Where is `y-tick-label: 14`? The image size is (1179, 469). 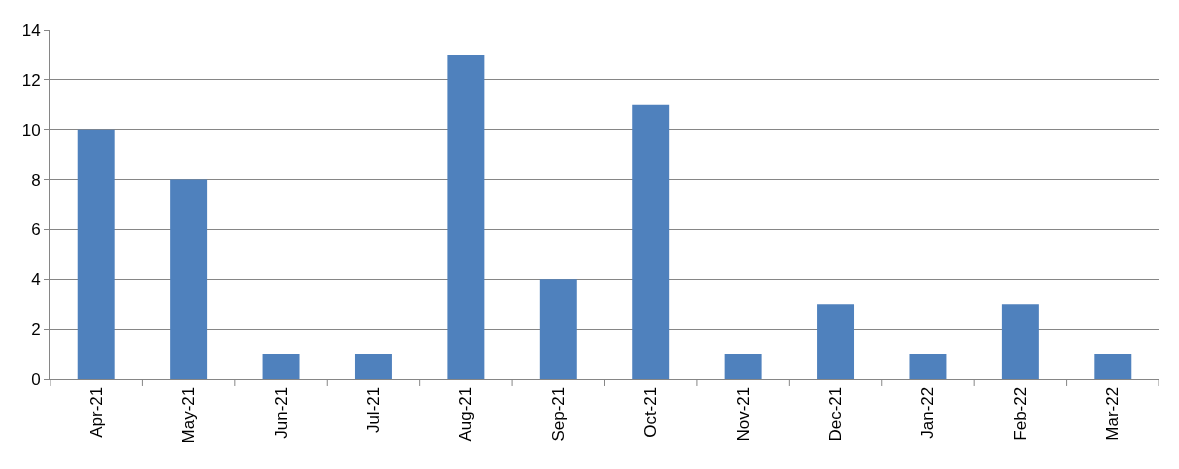
y-tick-label: 14 is located at coordinates (31, 30).